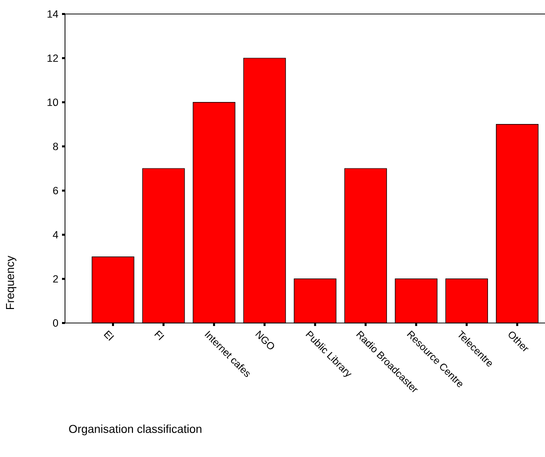 The height and width of the screenshot is (457, 545). What do you see at coordinates (55, 146) in the screenshot?
I see `y-tick-label: 8` at bounding box center [55, 146].